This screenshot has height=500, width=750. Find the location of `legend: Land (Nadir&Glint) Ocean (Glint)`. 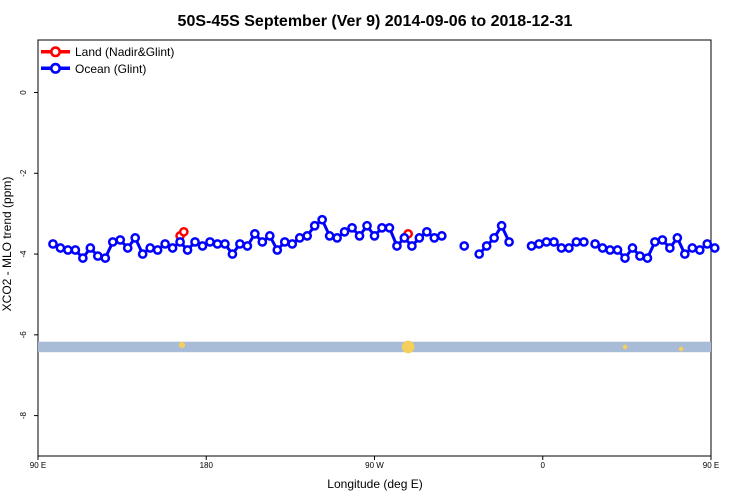

legend: Land (Nadir&Glint) Ocean (Glint) is located at coordinates (107, 60).